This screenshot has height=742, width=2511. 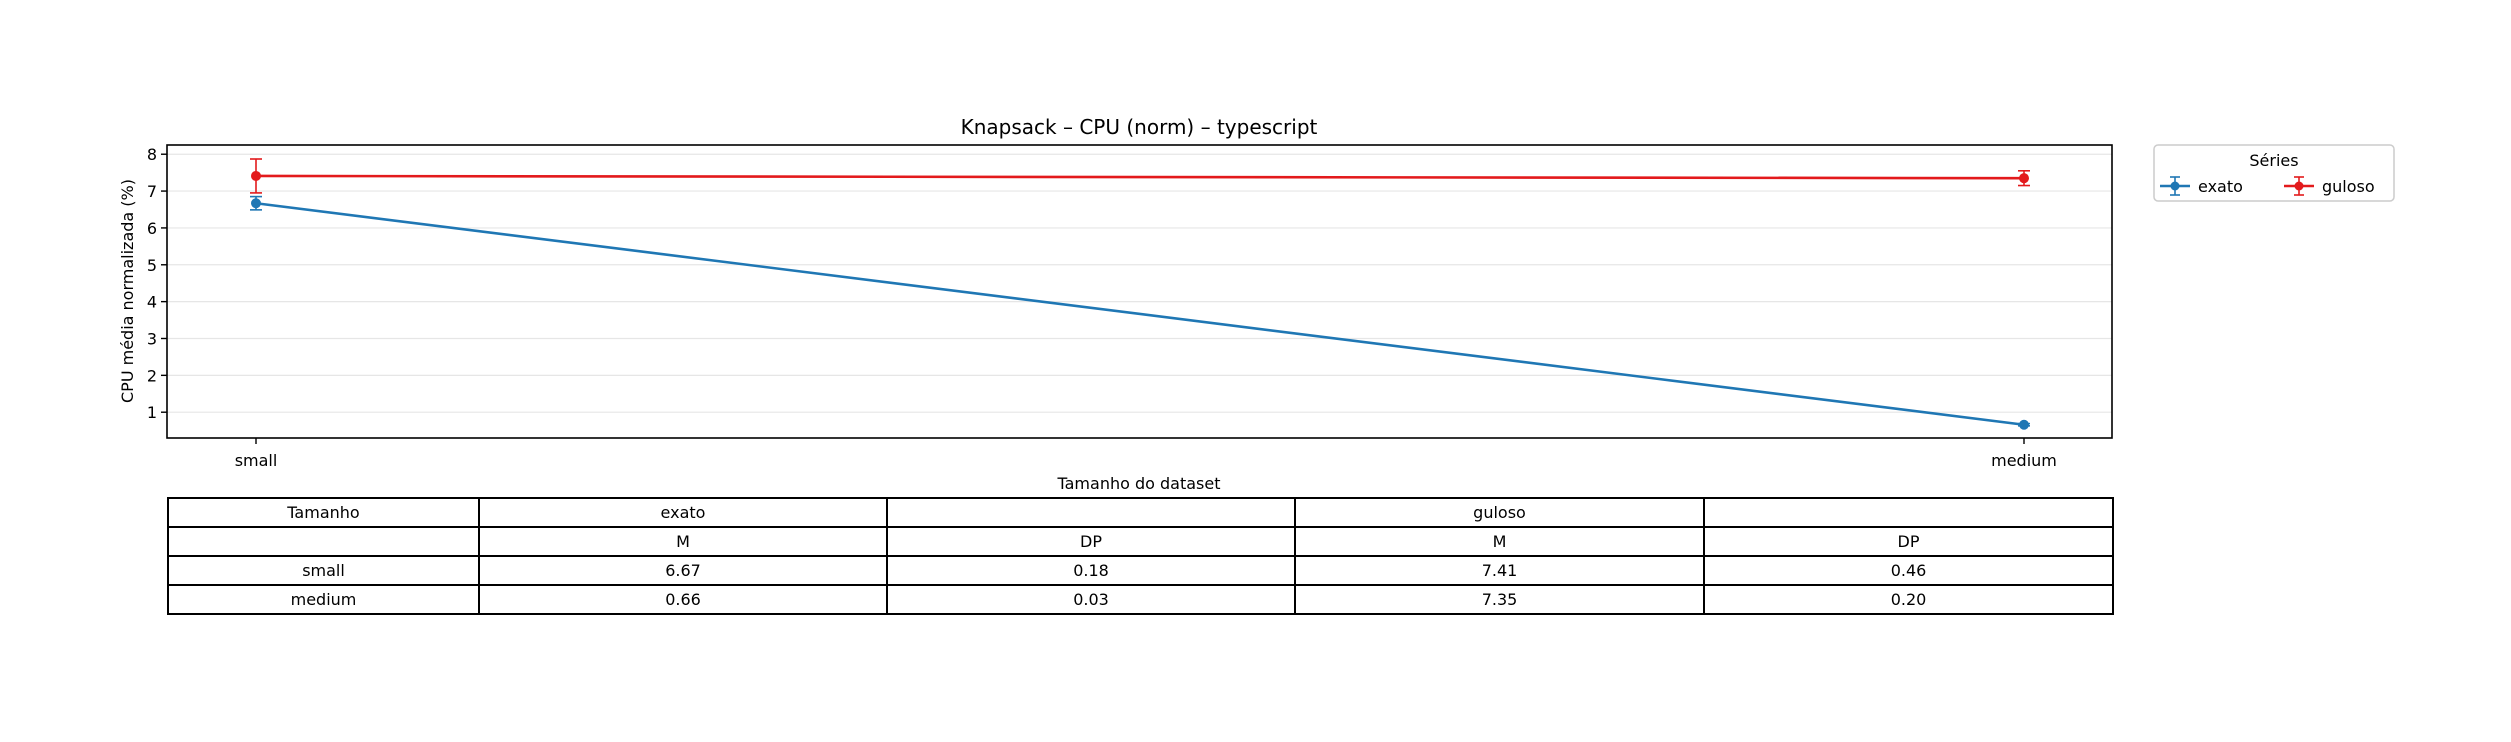 What do you see at coordinates (1499, 512) in the screenshot?
I see `table-cell: guloso` at bounding box center [1499, 512].